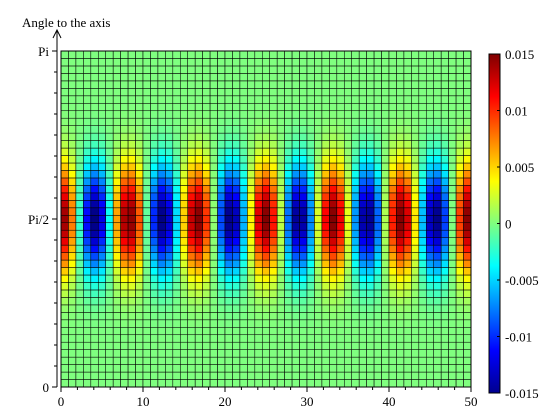 The width and height of the screenshot is (560, 420). Describe the element at coordinates (57, 33) in the screenshot. I see `y-axis-arrowhead` at that location.